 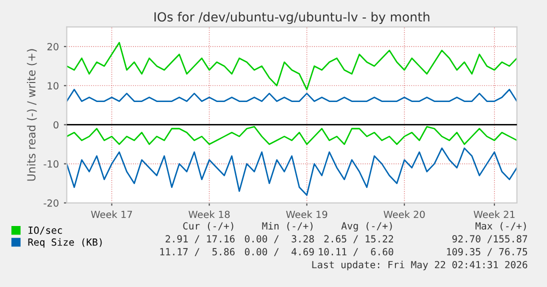 What do you see at coordinates (366, 227) in the screenshot?
I see `text: Avg (-/+)` at bounding box center [366, 227].